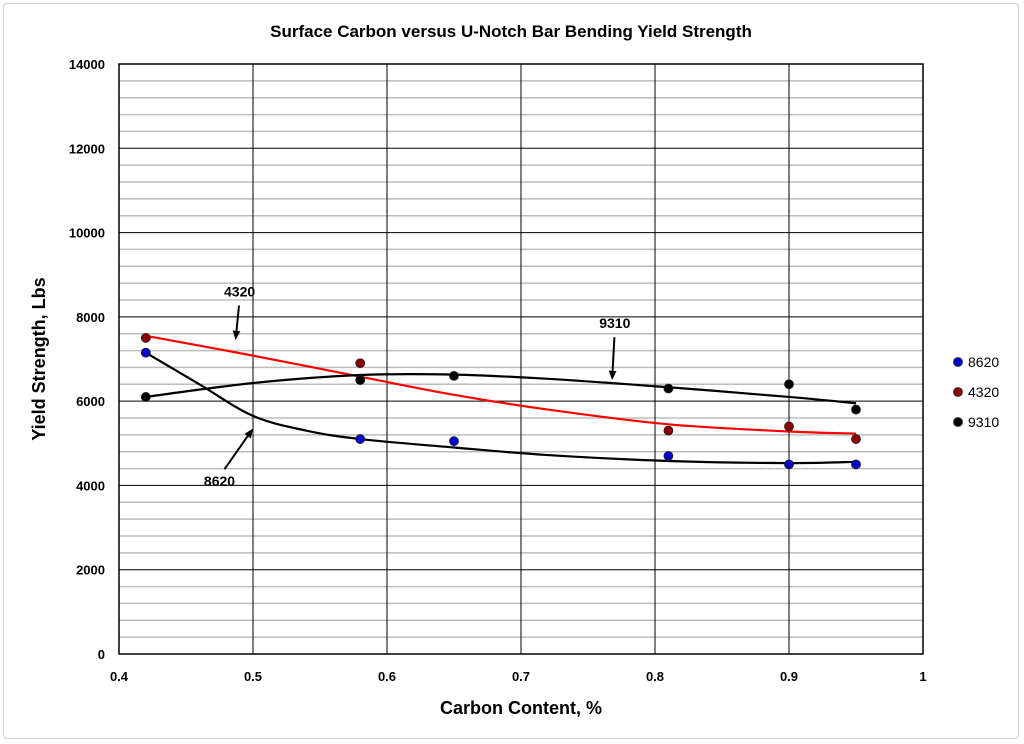 Image resolution: width=1024 pixels, height=744 pixels. I want to click on x-tick-label: 0.8, so click(655, 676).